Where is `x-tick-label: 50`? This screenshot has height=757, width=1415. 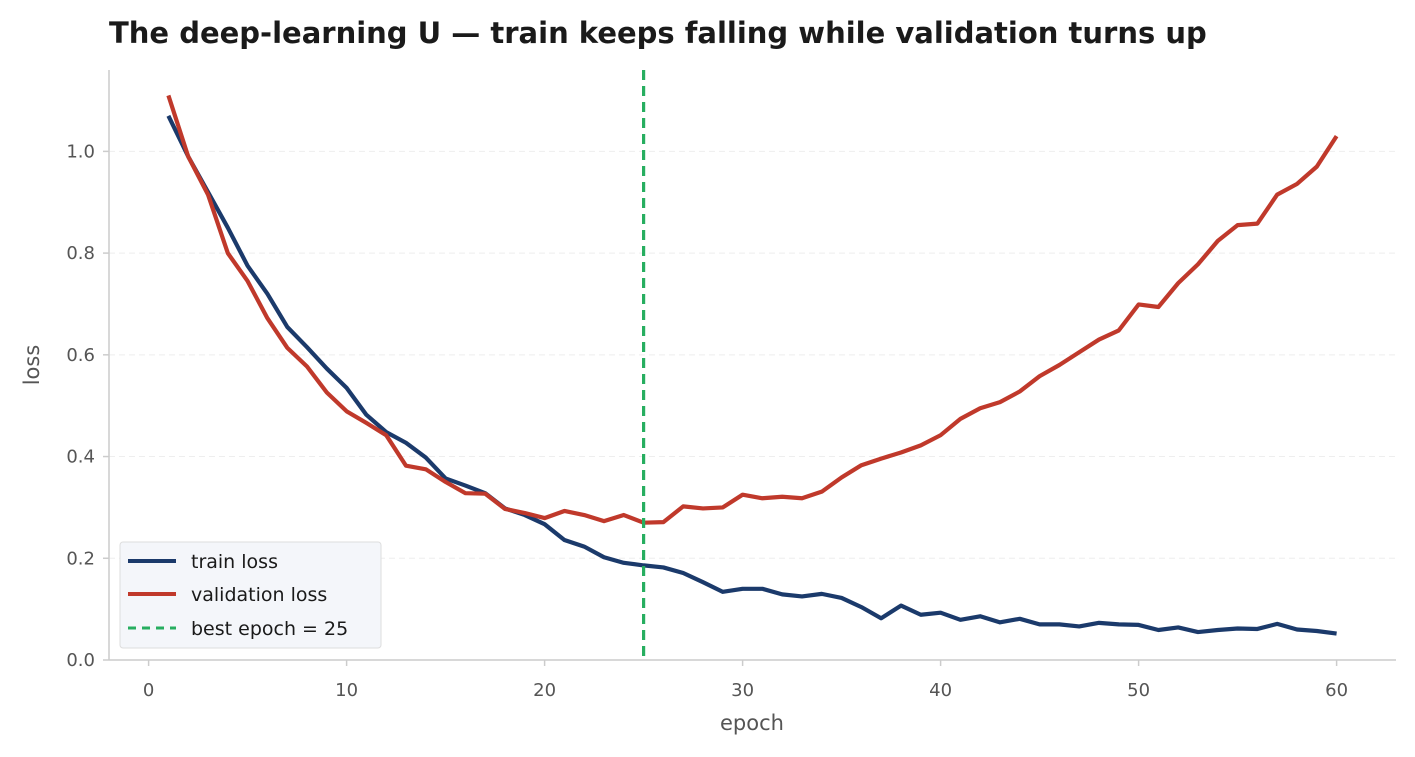
x-tick-label: 50 is located at coordinates (1138, 690).